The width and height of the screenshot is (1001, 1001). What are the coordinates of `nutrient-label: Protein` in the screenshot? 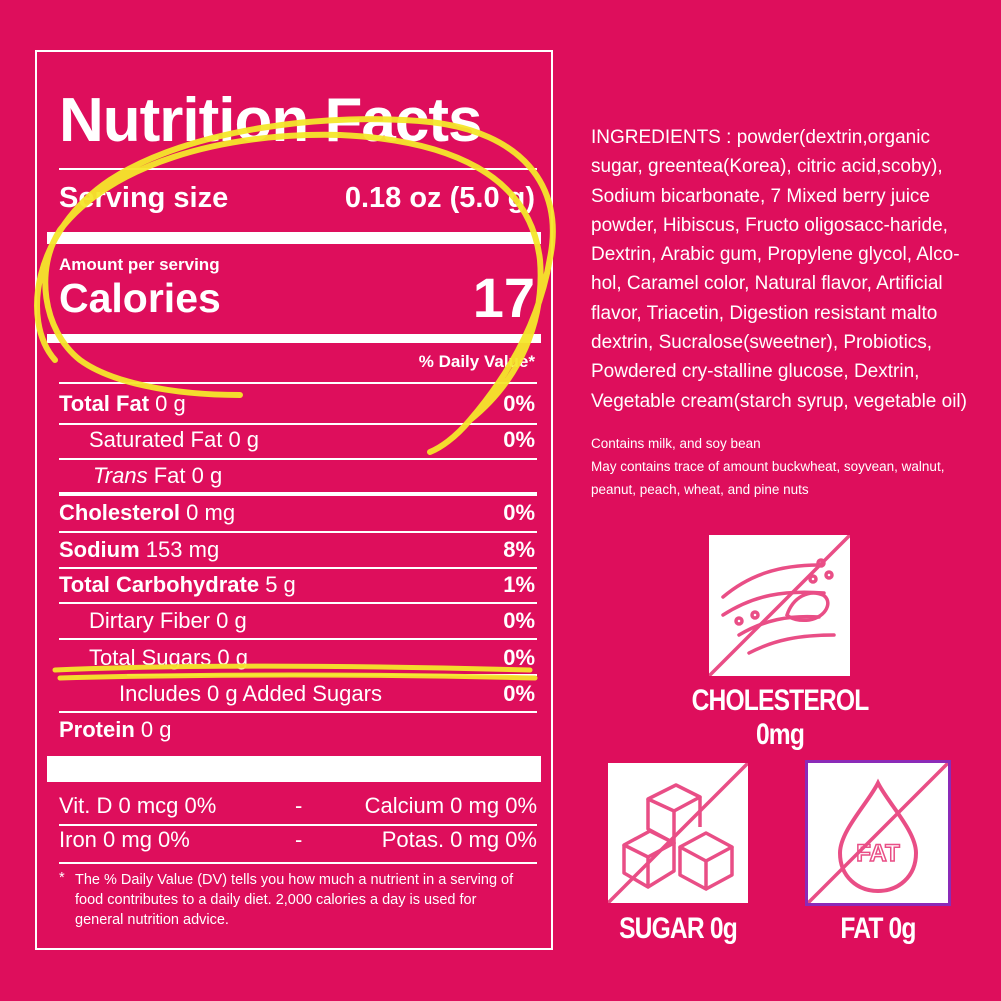 It's located at (97, 729).